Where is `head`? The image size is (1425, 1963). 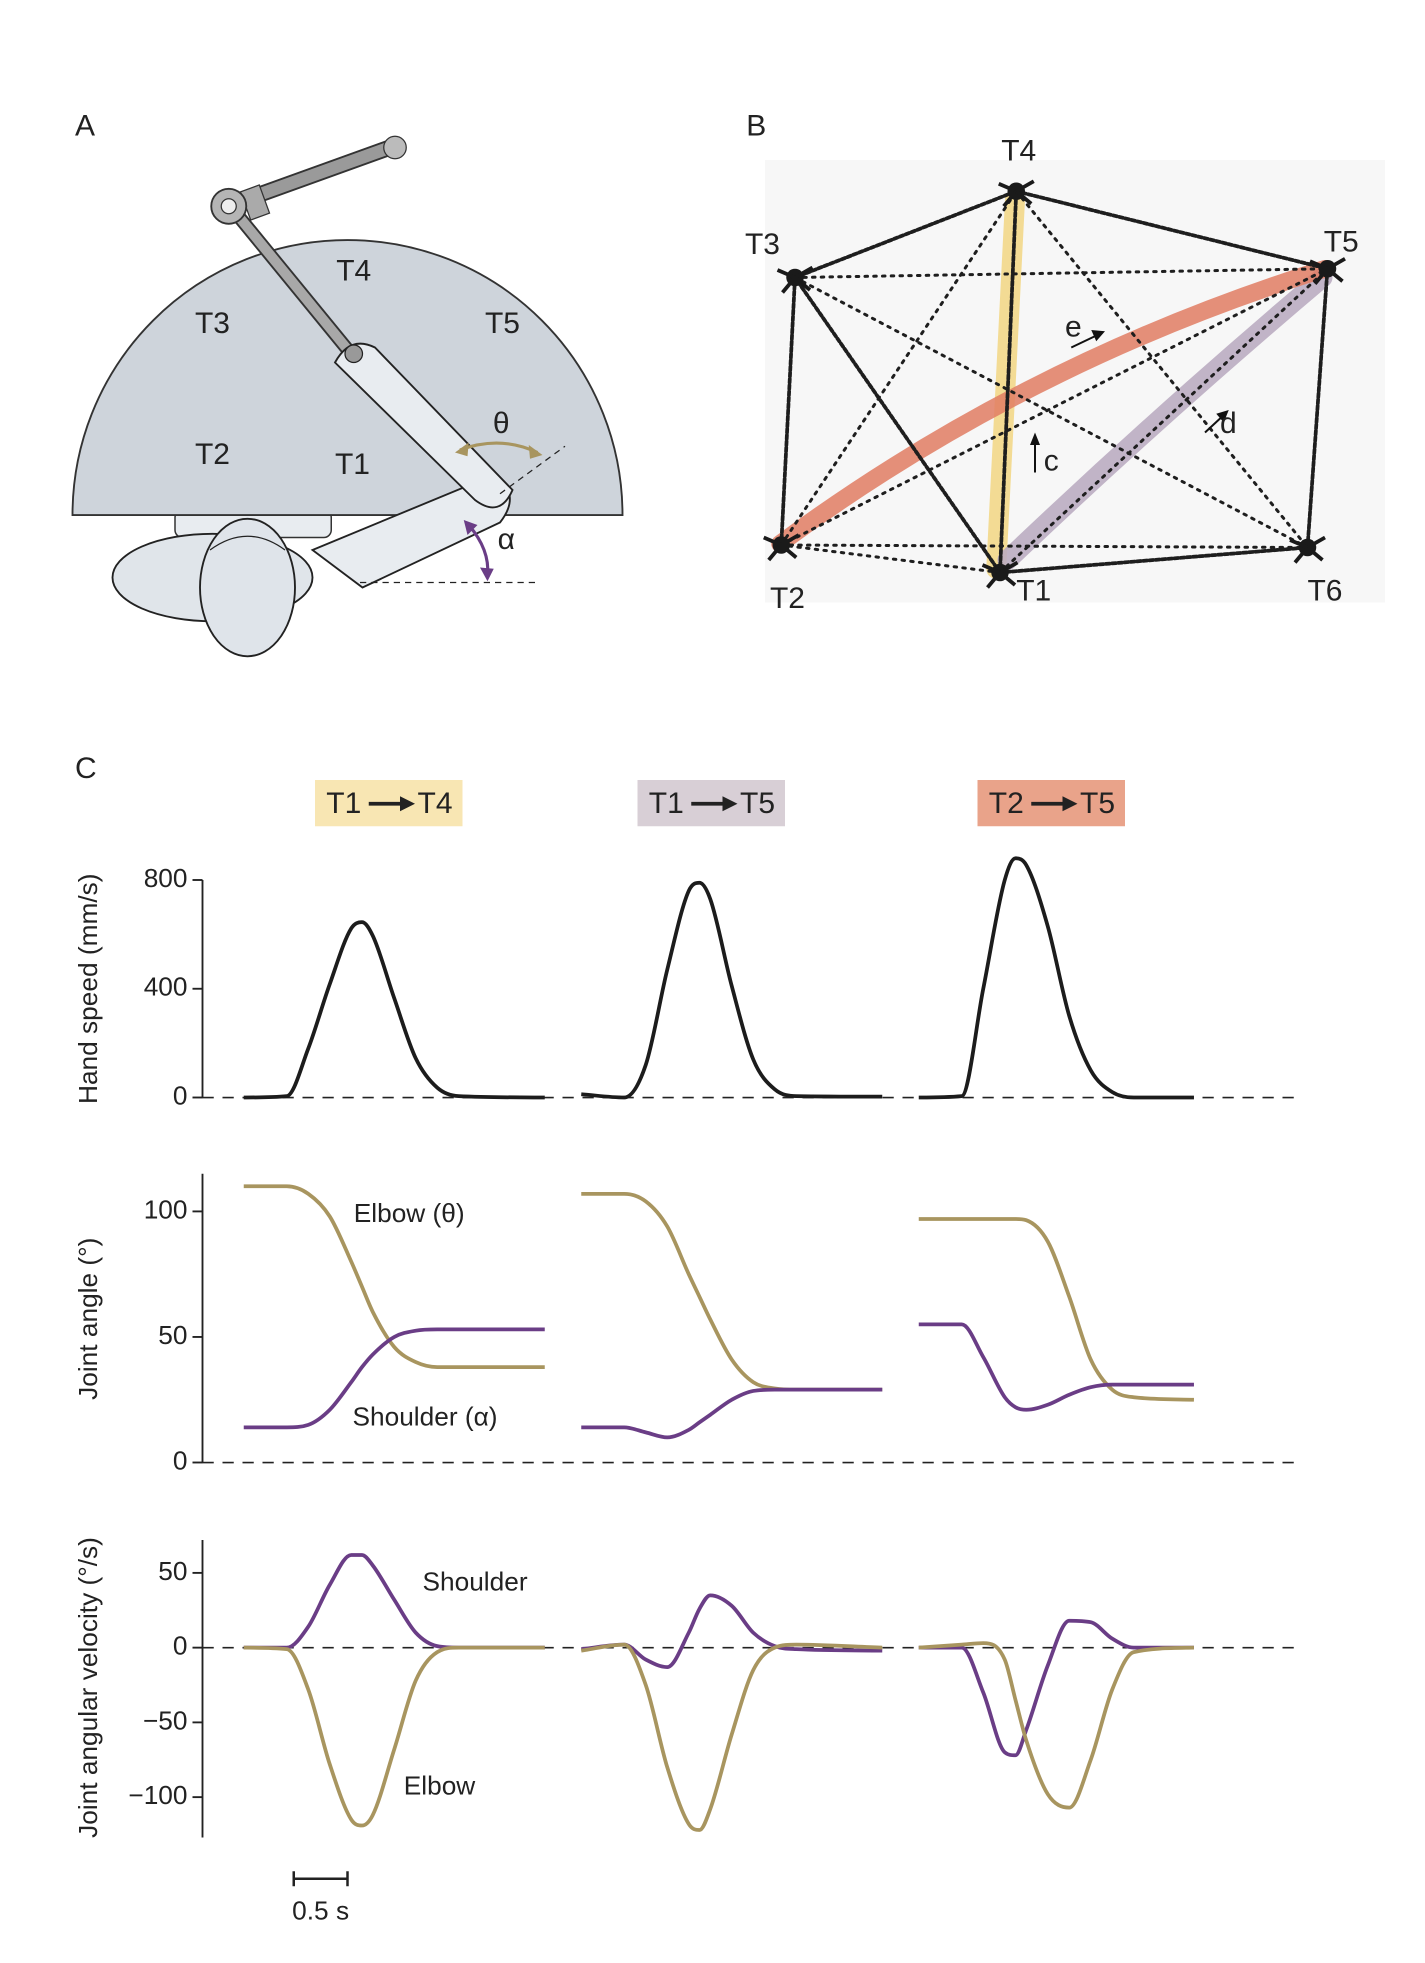
head is located at coordinates (247, 587).